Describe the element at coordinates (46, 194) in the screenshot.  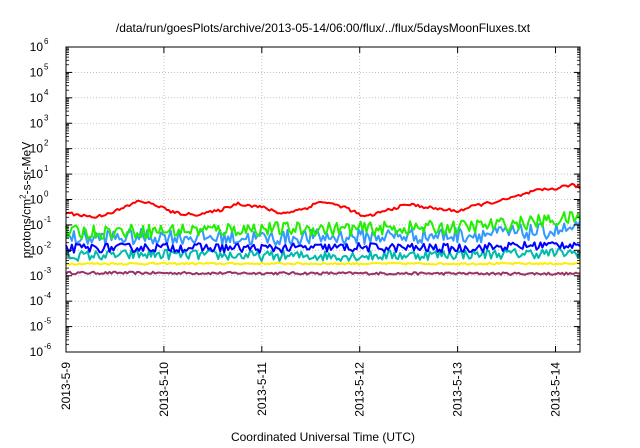
I see `y-tick-label-exponent: 0` at that location.